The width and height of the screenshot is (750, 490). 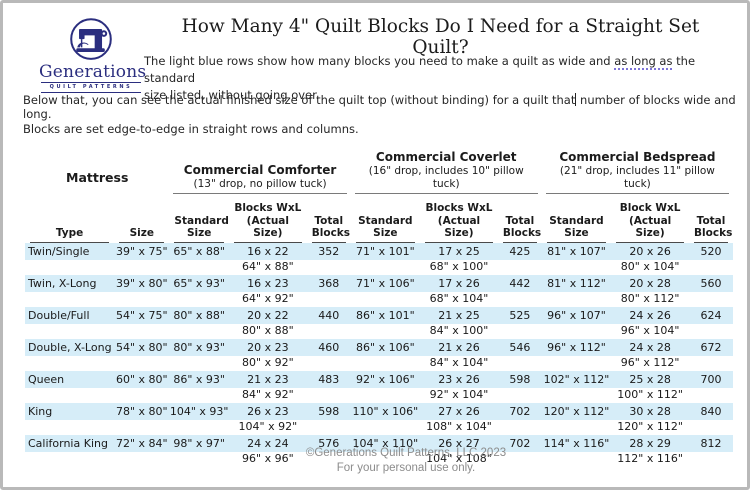 What do you see at coordinates (711, 283) in the screenshot?
I see `bedspread-total-blocks-cell: 560` at bounding box center [711, 283].